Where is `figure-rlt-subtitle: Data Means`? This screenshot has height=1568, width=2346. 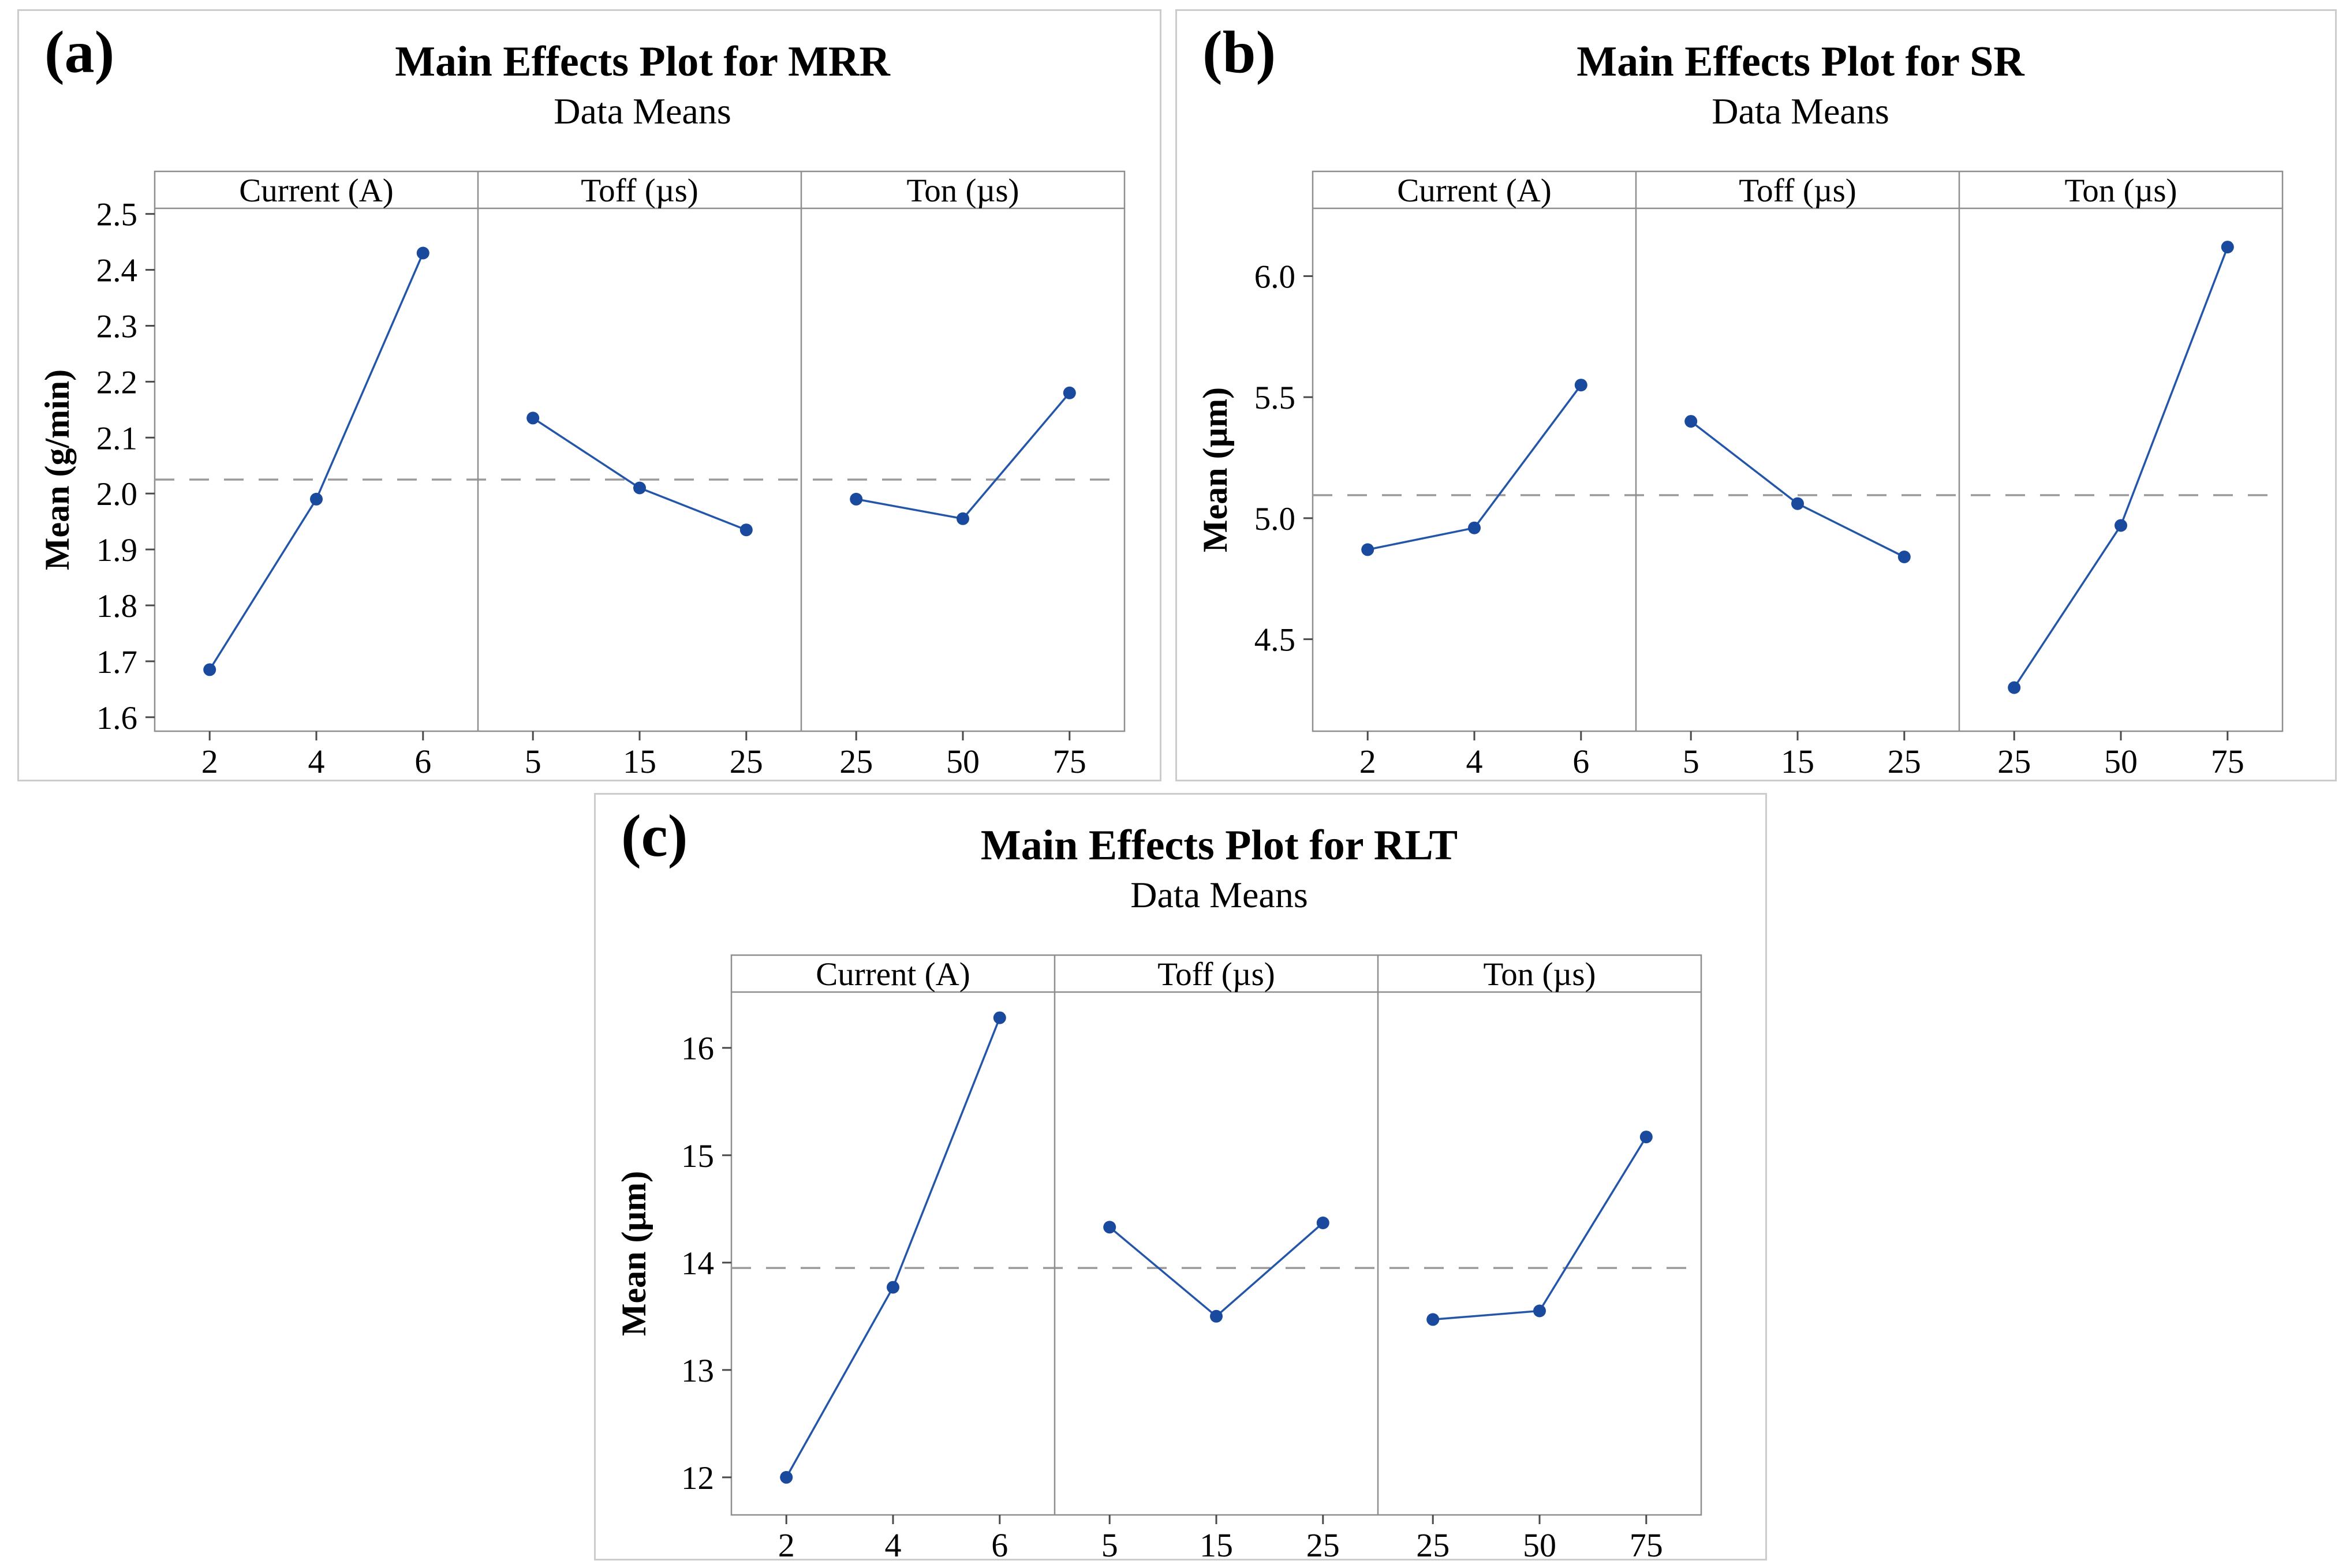 figure-rlt-subtitle: Data Means is located at coordinates (1219, 895).